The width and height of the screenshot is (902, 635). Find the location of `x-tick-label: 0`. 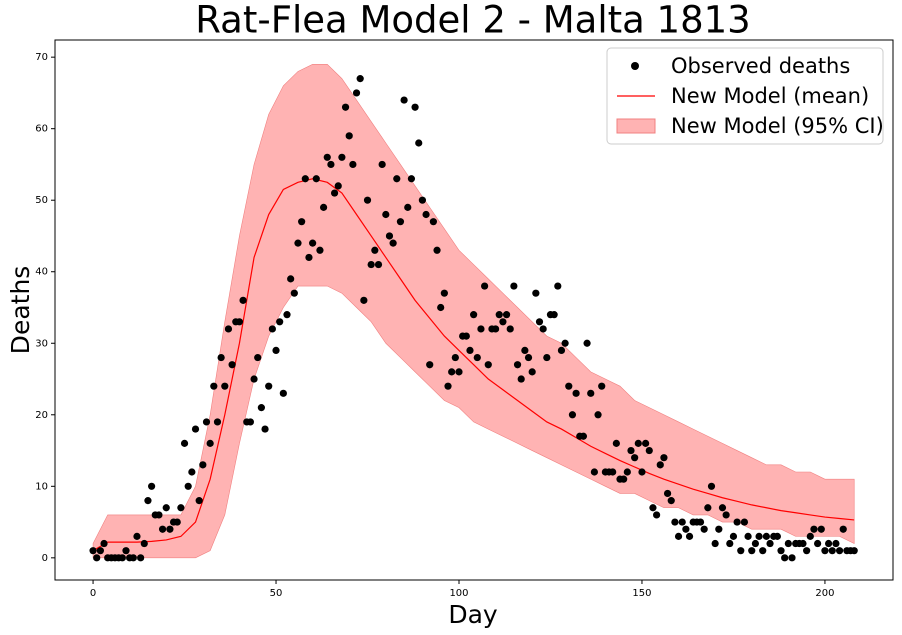

x-tick-label: 0 is located at coordinates (93, 593).